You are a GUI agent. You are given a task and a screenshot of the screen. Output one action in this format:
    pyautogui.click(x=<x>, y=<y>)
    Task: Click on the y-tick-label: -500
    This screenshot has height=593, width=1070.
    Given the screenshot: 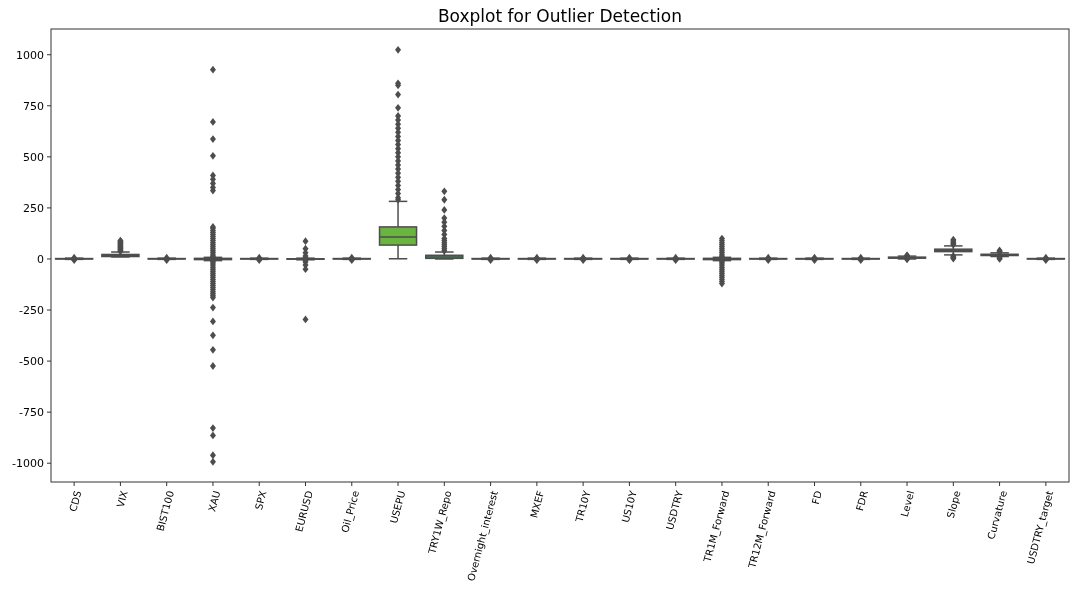 What is the action you would take?
    pyautogui.click(x=31, y=361)
    